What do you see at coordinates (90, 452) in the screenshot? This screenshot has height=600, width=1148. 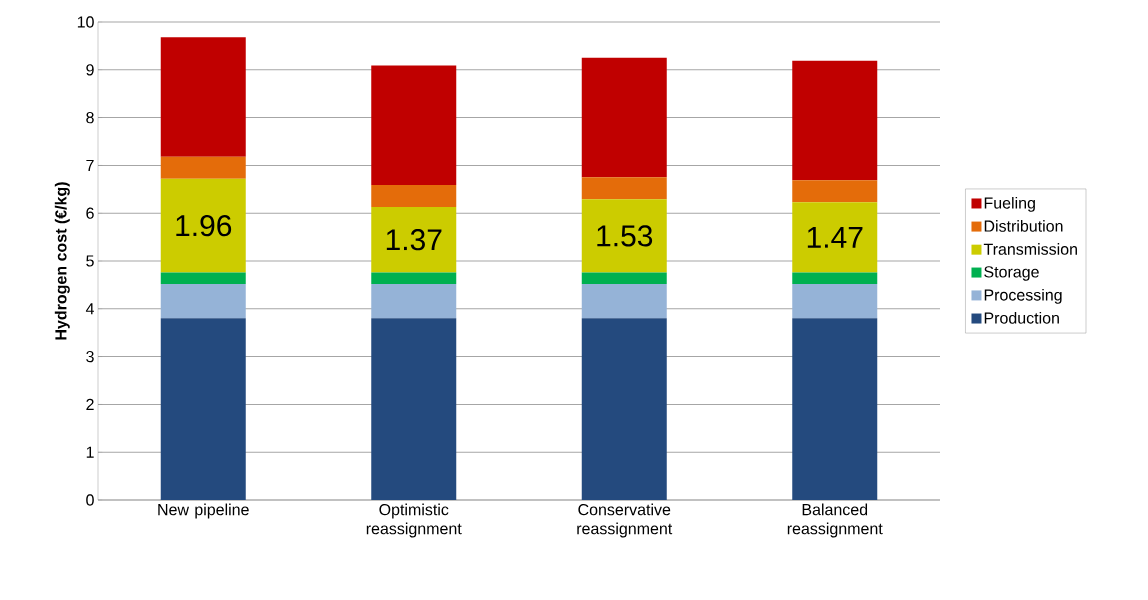 I see `y-tick-label: 1` at bounding box center [90, 452].